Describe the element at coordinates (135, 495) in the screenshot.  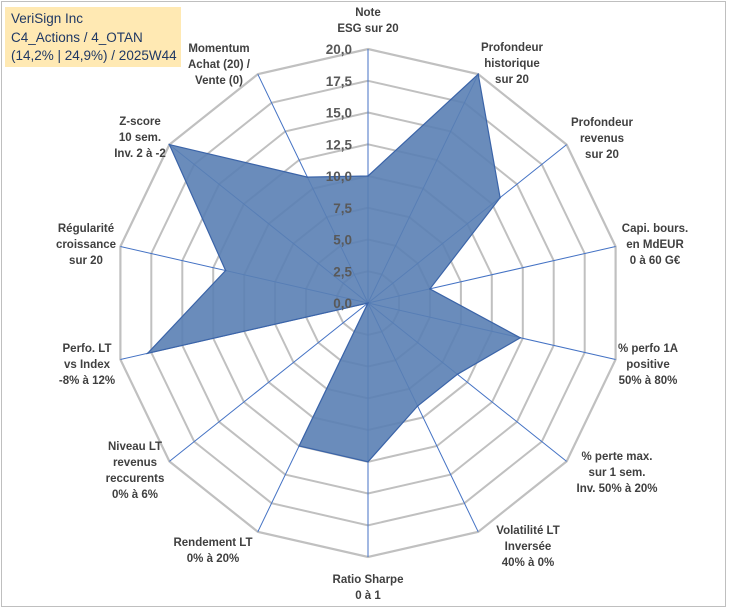
I see `axis-label-line: 0% à 6%` at that location.